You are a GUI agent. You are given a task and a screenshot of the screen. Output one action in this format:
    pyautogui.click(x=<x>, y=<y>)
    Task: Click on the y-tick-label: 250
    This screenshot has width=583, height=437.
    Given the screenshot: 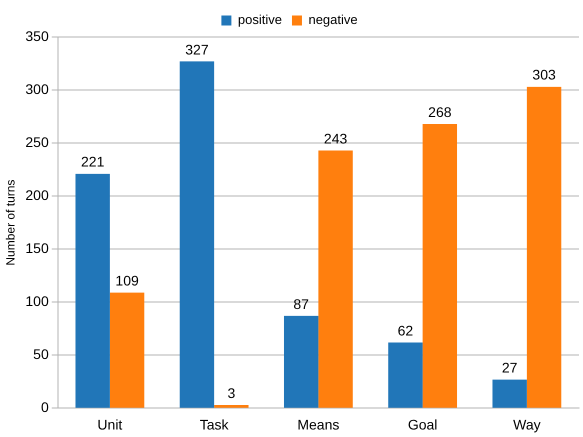 What is the action you would take?
    pyautogui.click(x=37, y=142)
    